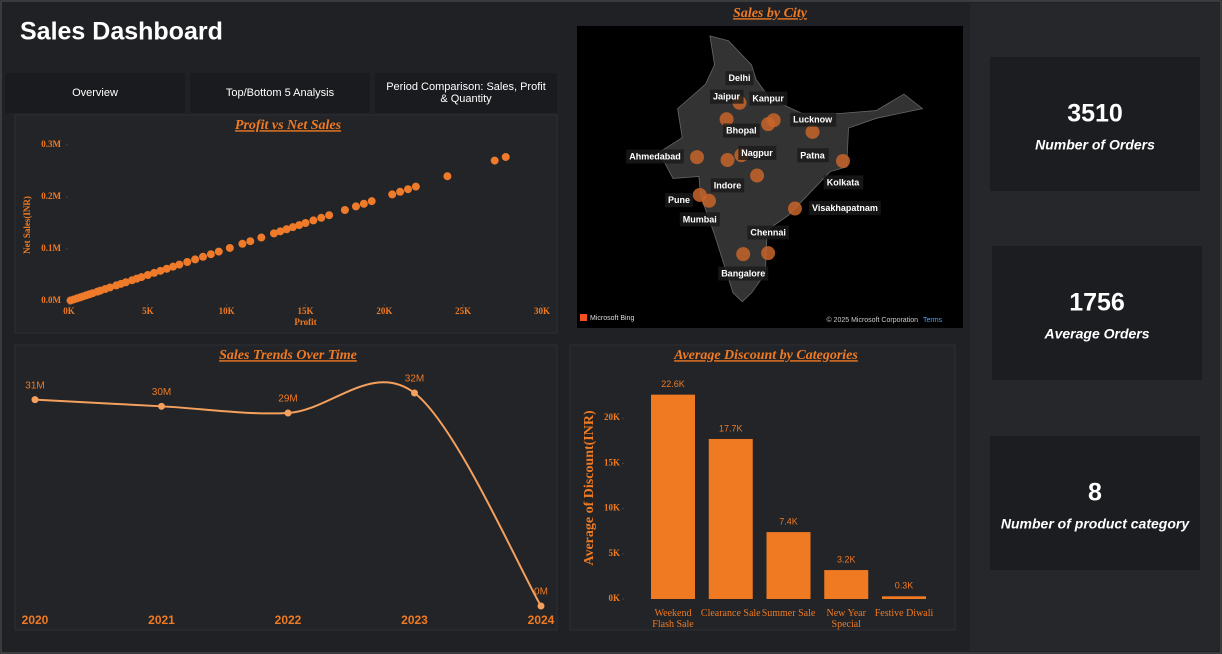  I want to click on city-label: Visakhapatnam, so click(845, 208).